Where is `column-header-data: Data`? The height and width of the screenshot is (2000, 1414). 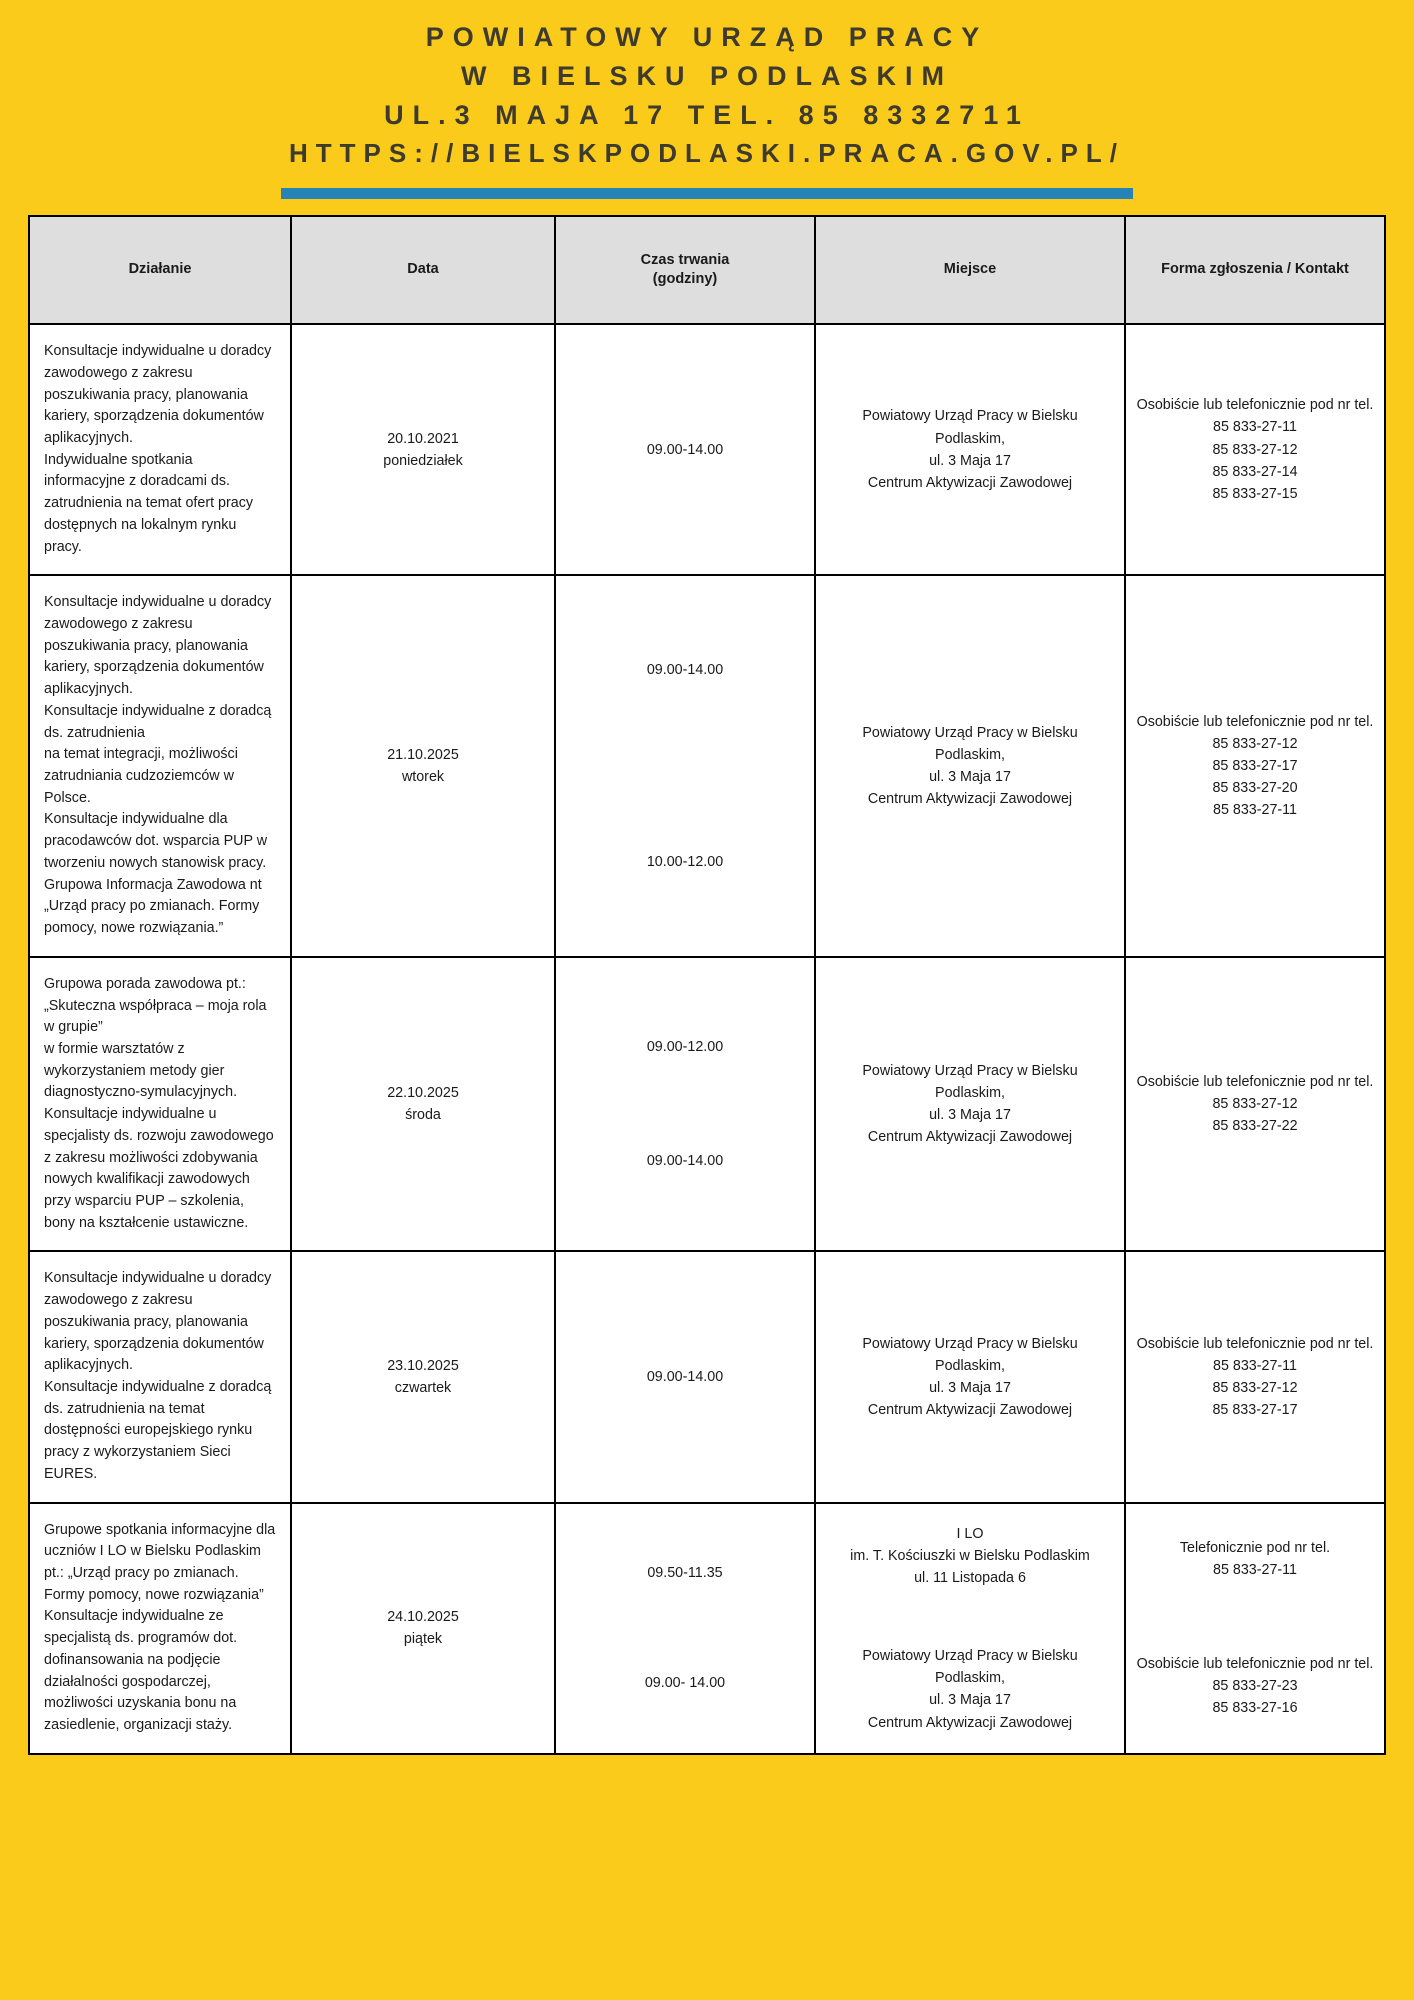 column-header-data: Data is located at coordinates (423, 270).